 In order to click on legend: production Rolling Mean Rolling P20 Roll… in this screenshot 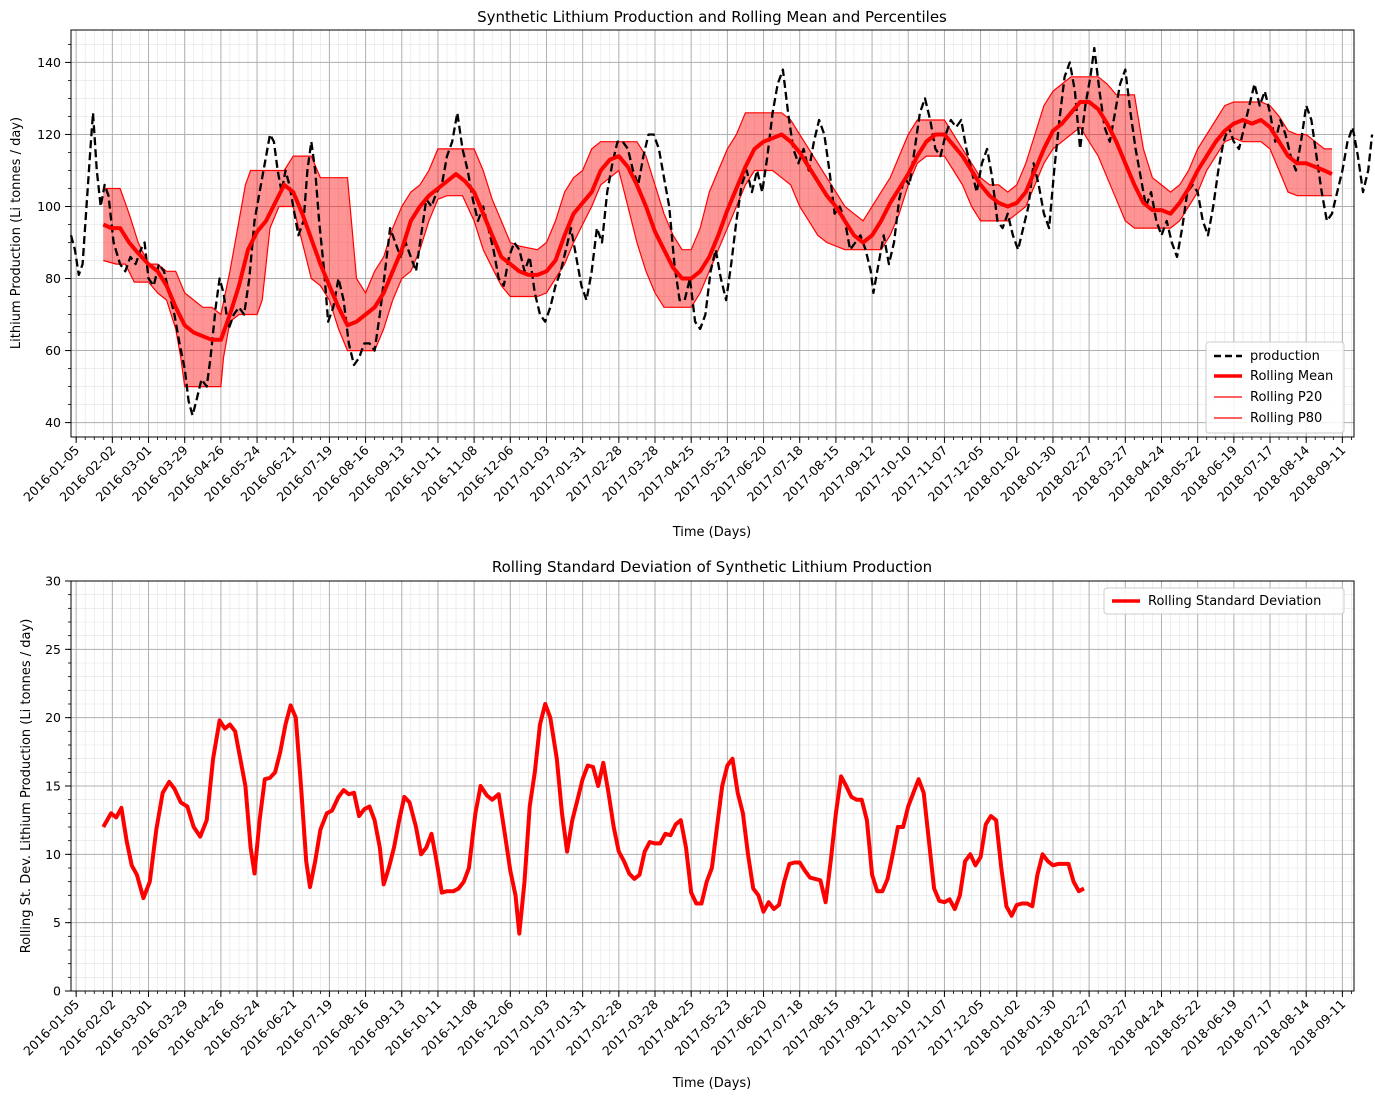, I will do `click(1275, 387)`.